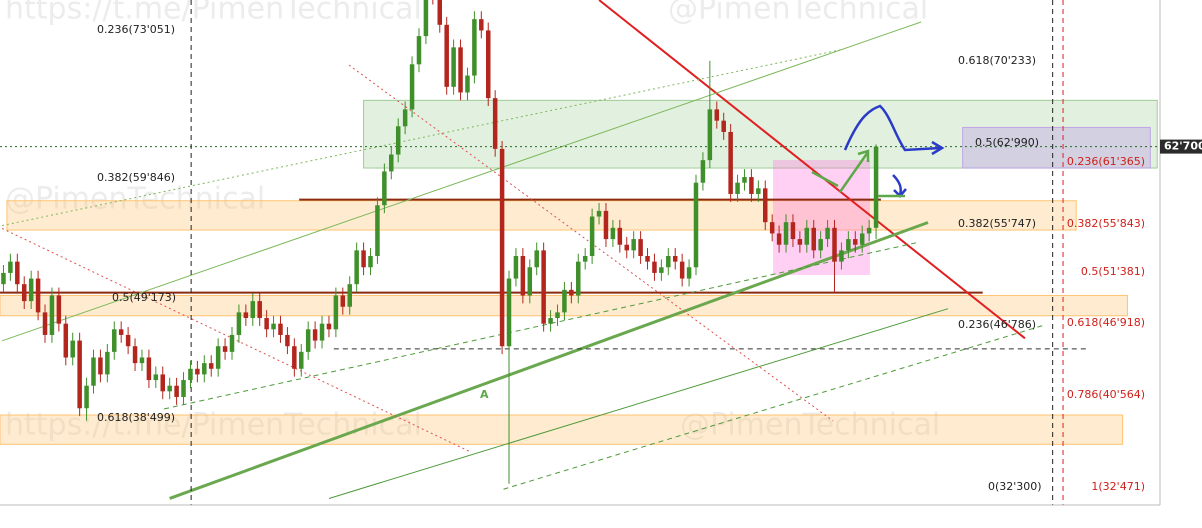 The width and height of the screenshot is (1202, 528). Describe the element at coordinates (1106, 394) in the screenshot. I see `fib-red-label: 0.786(40'564)` at that location.